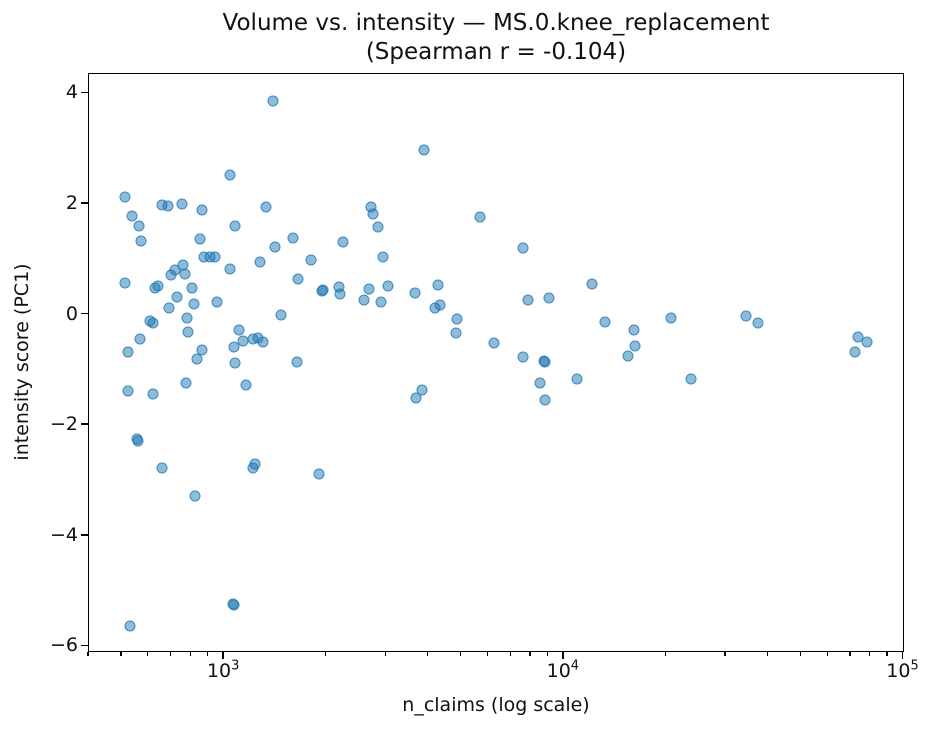  I want to click on x-major-tick, so click(563, 655).